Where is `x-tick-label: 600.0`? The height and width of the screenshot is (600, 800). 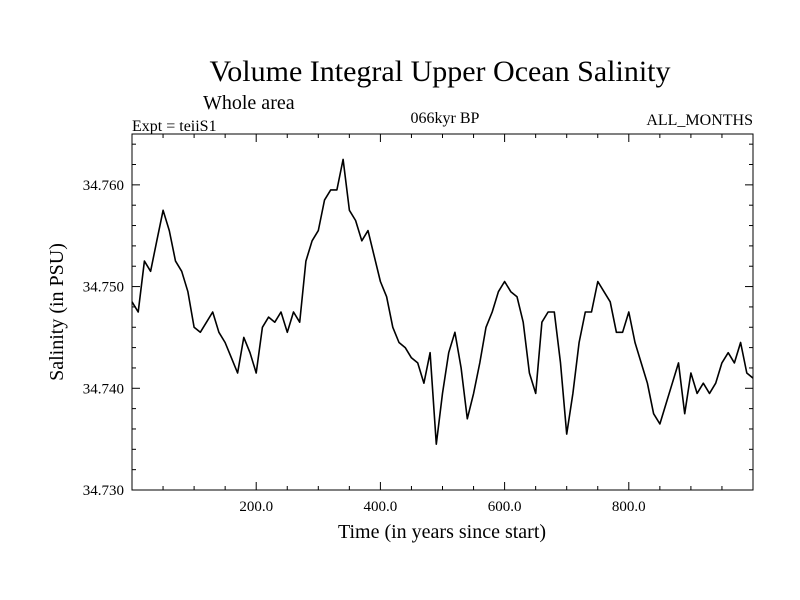 x-tick-label: 600.0 is located at coordinates (505, 507).